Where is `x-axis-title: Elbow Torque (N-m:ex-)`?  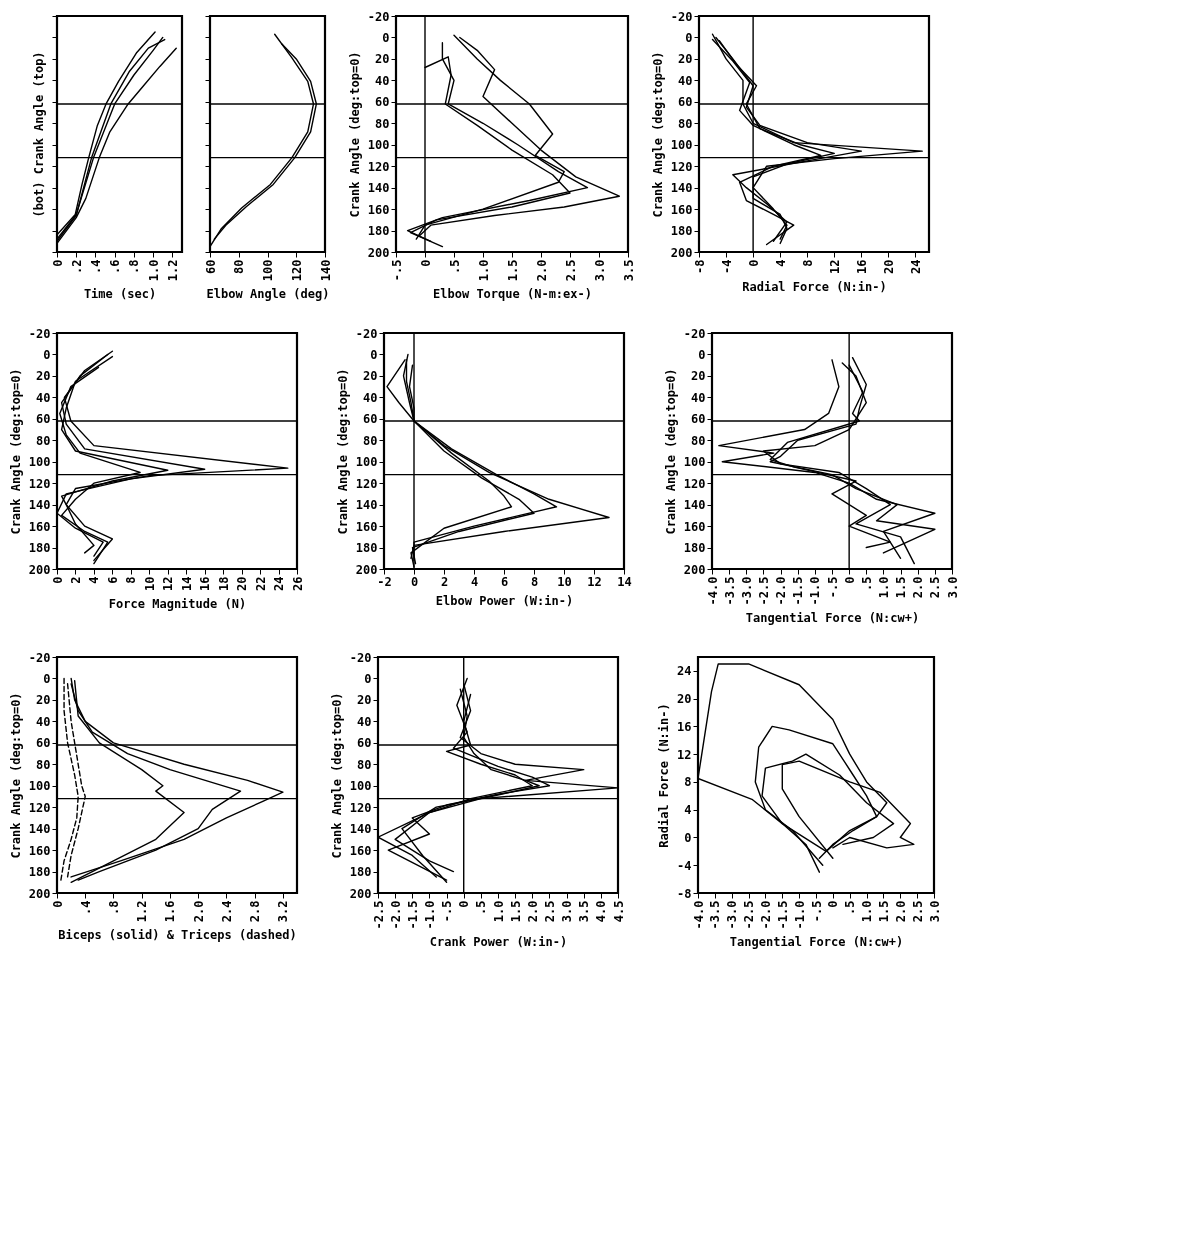 x-axis-title: Elbow Torque (N-m:ex-) is located at coordinates (512, 294).